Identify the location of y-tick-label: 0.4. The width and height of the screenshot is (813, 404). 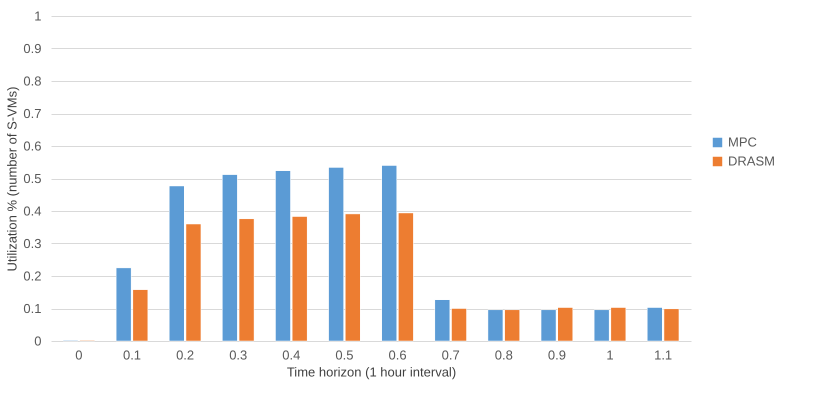
(32, 211).